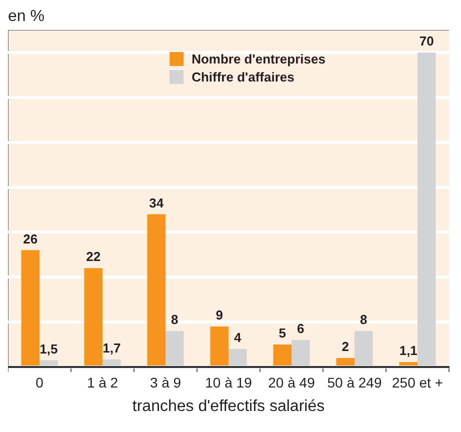 The width and height of the screenshot is (461, 432). I want to click on x-tick-label: 20 à 49, so click(292, 382).